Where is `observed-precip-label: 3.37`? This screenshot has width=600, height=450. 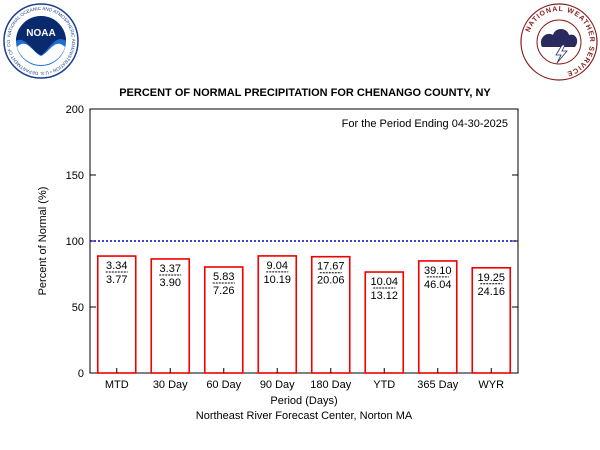
observed-precip-label: 3.37 is located at coordinates (170, 269).